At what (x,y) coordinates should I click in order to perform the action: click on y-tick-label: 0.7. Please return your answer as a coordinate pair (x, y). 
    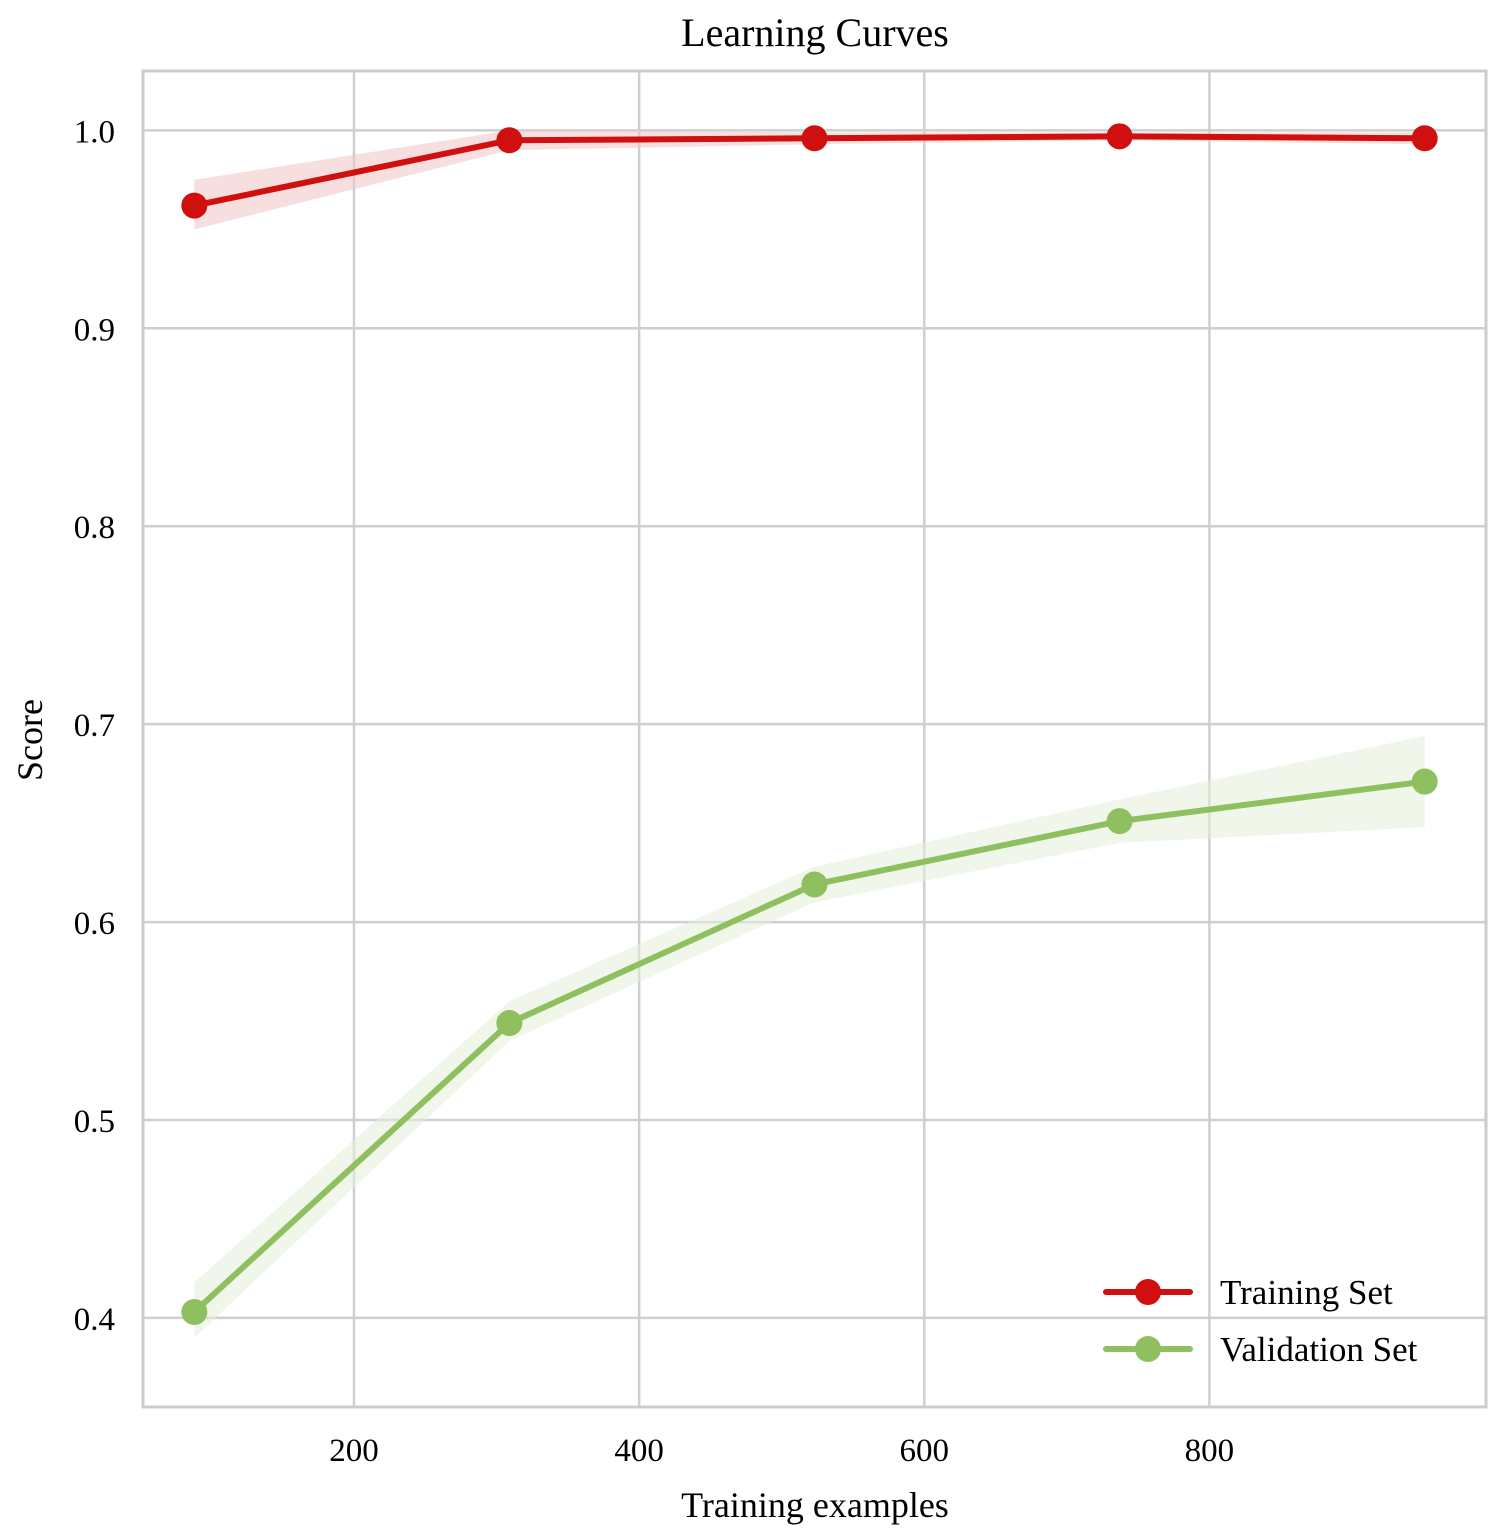
    Looking at the image, I should click on (94, 726).